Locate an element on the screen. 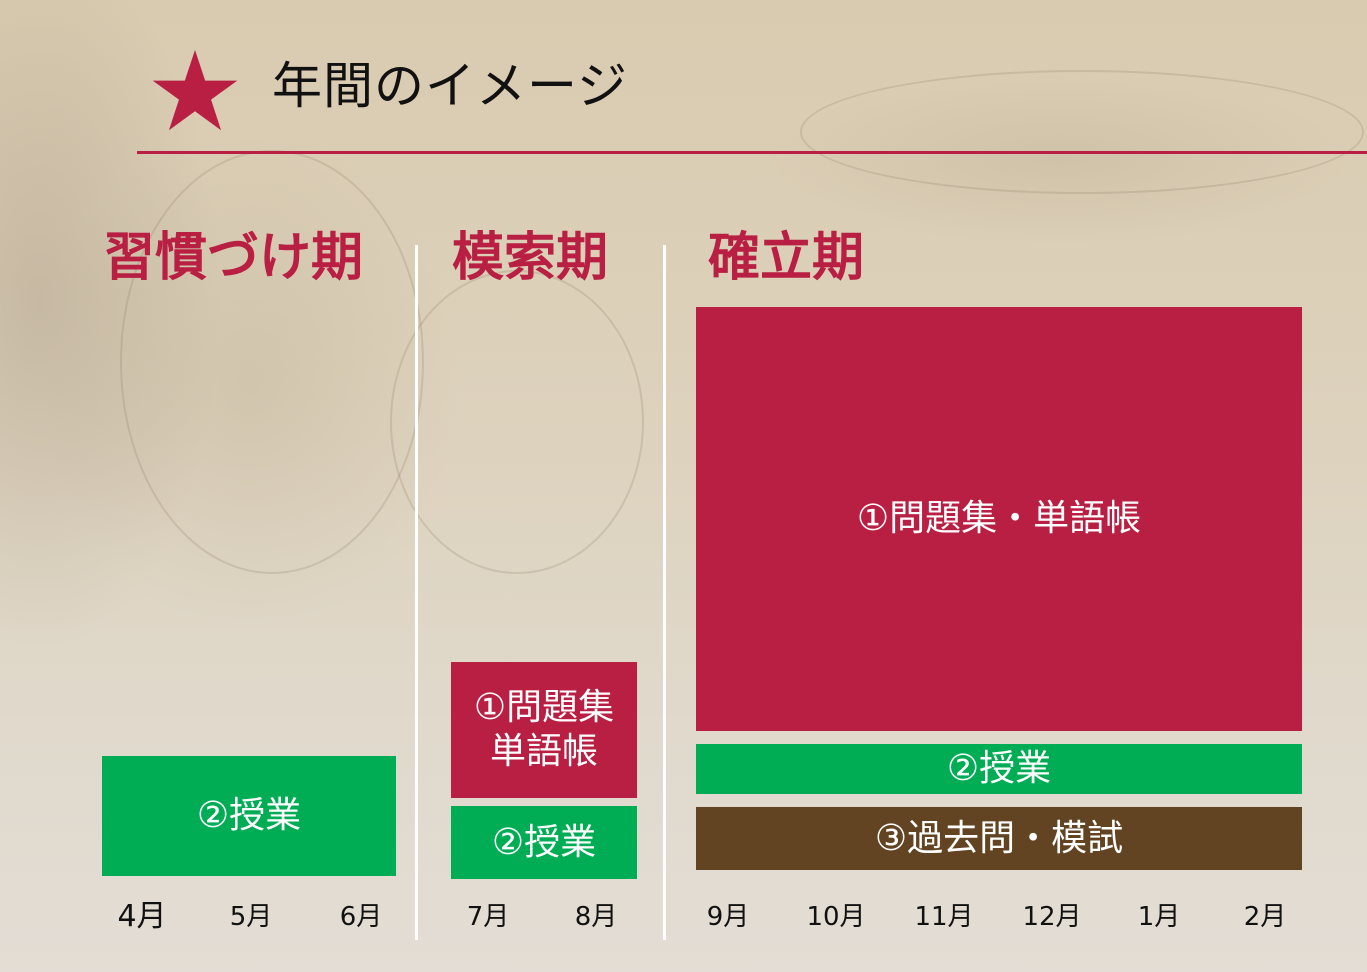  block-drills-phase2: ①問題集 単語帳 is located at coordinates (544, 730).